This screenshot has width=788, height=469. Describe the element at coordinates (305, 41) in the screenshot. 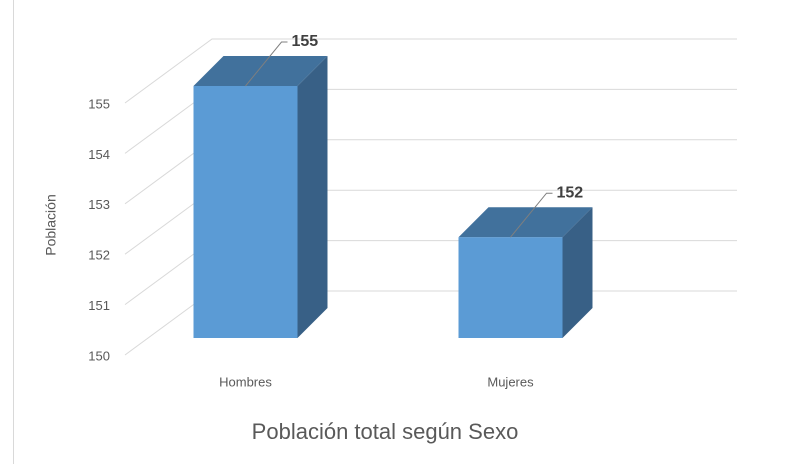

I see `data-label: 155` at that location.